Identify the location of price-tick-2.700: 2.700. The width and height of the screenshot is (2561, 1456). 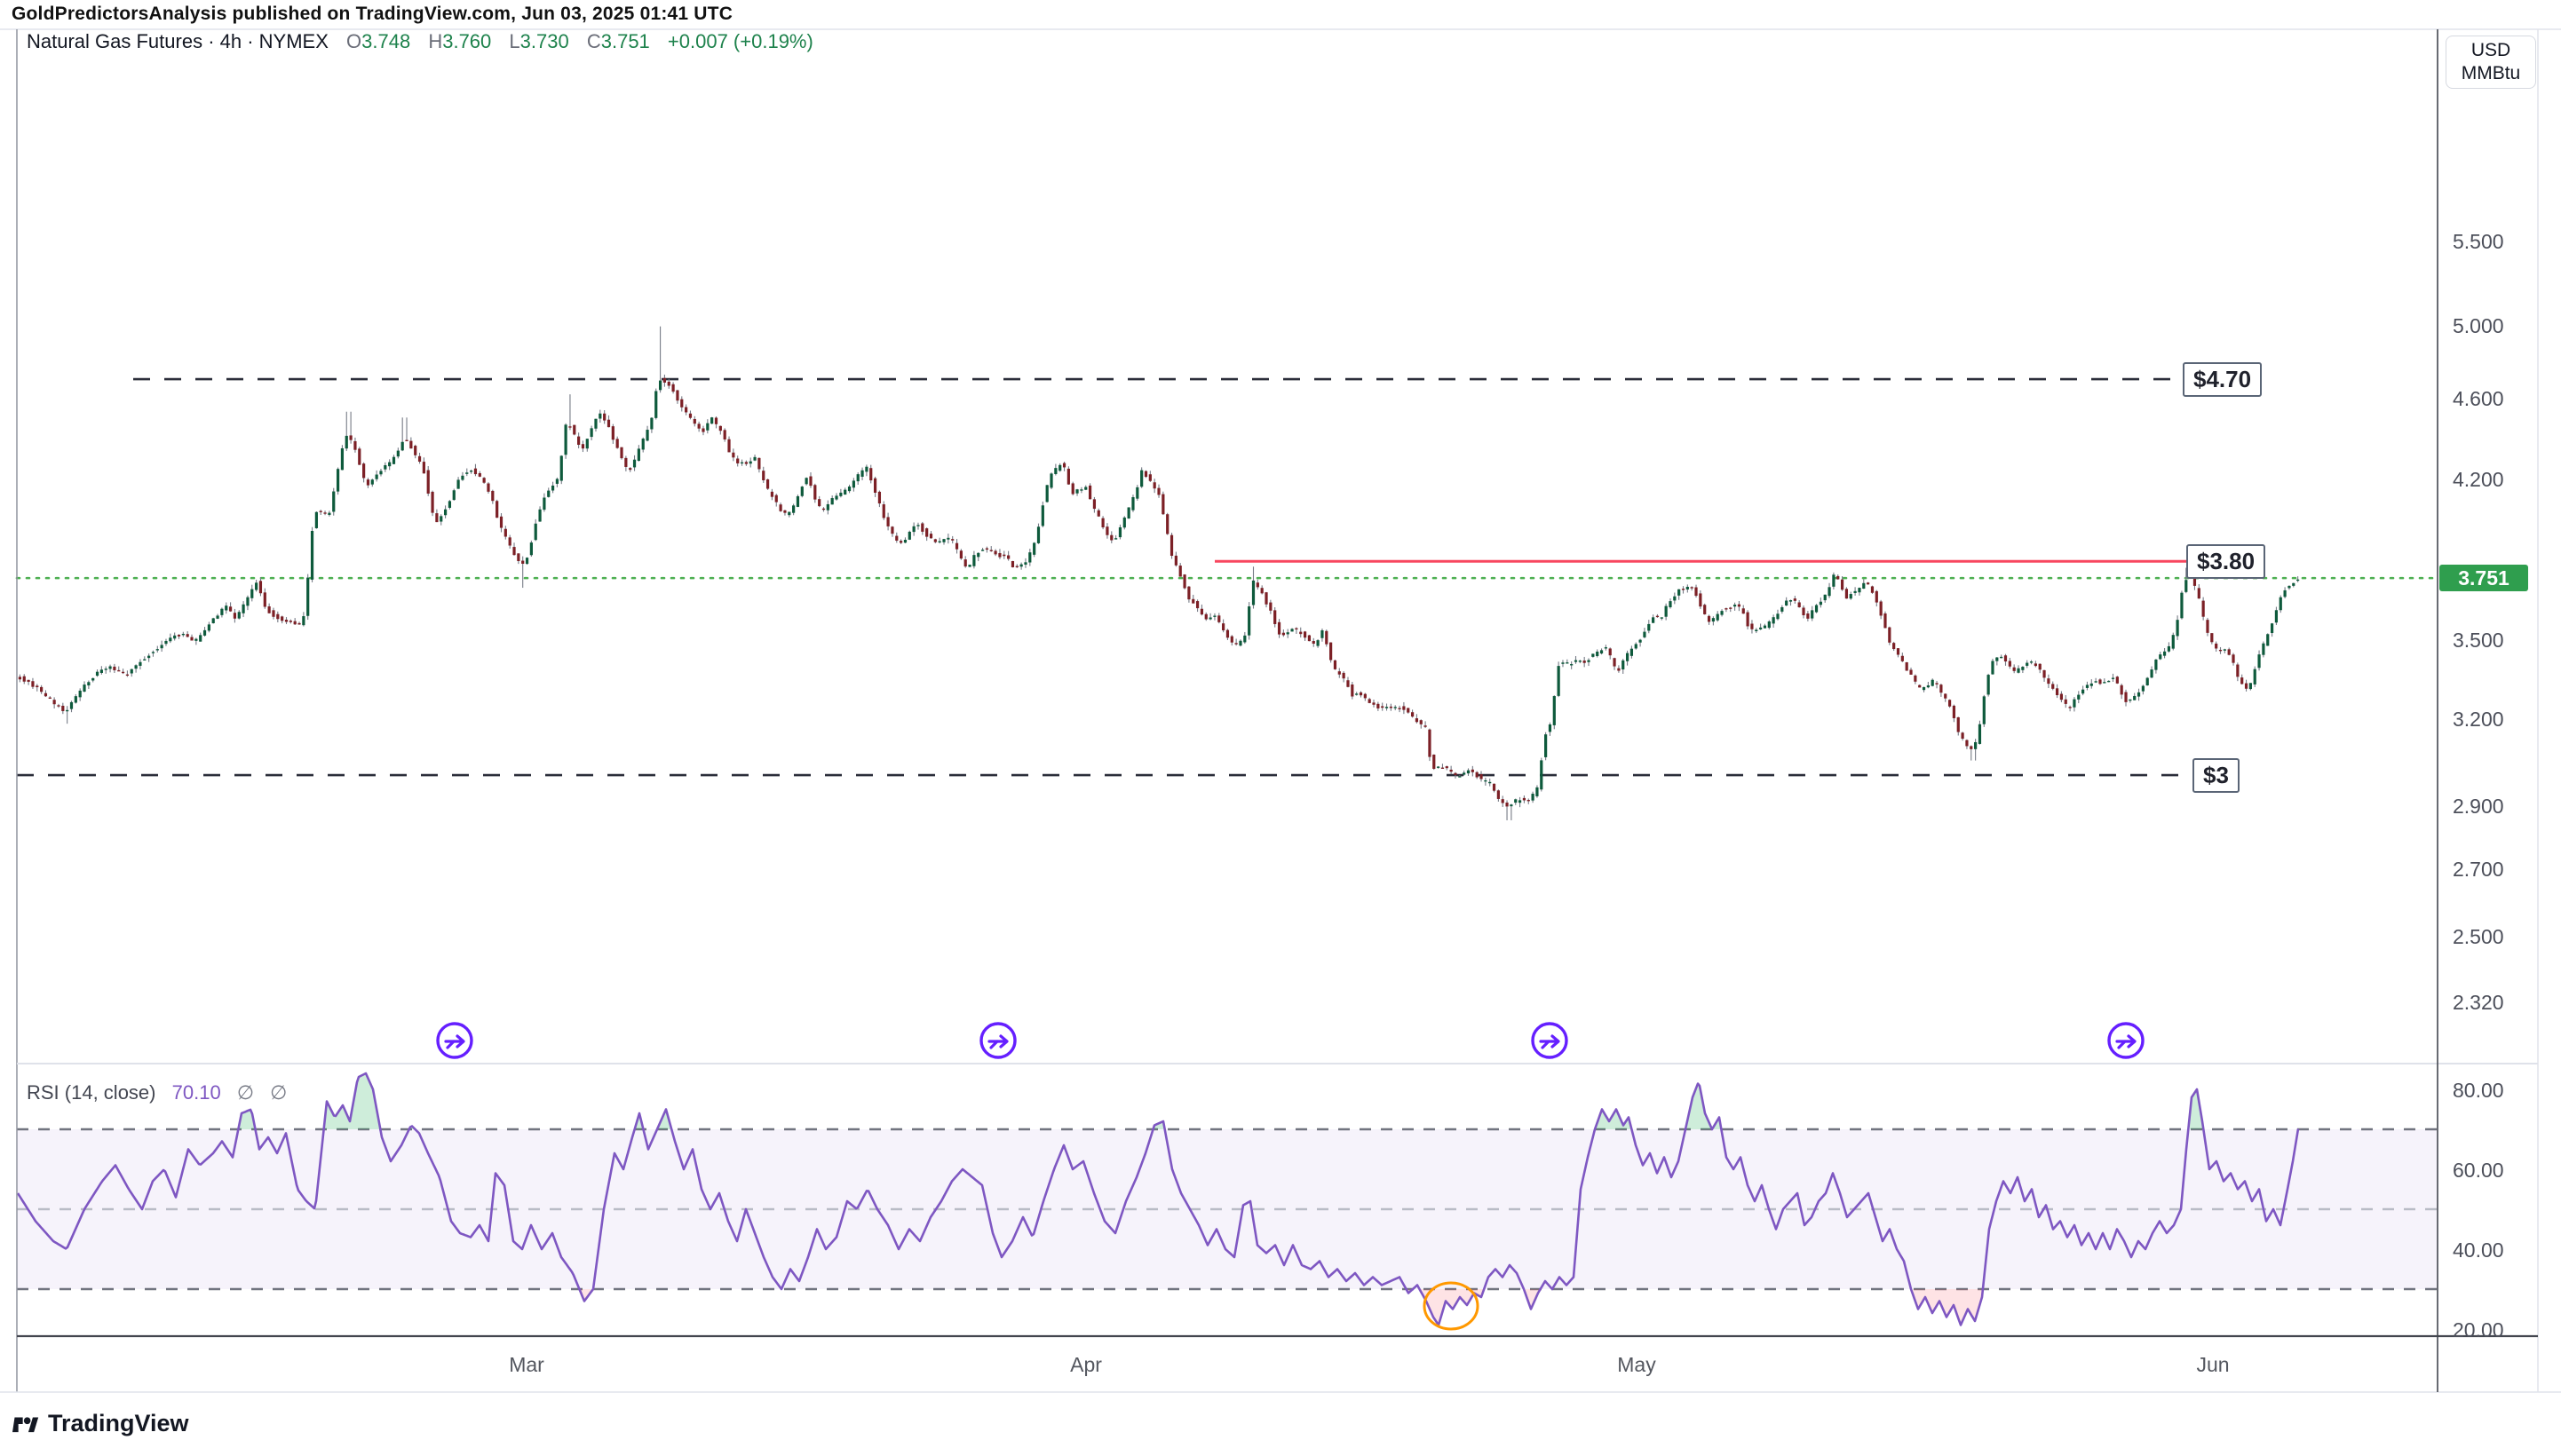
(2478, 869).